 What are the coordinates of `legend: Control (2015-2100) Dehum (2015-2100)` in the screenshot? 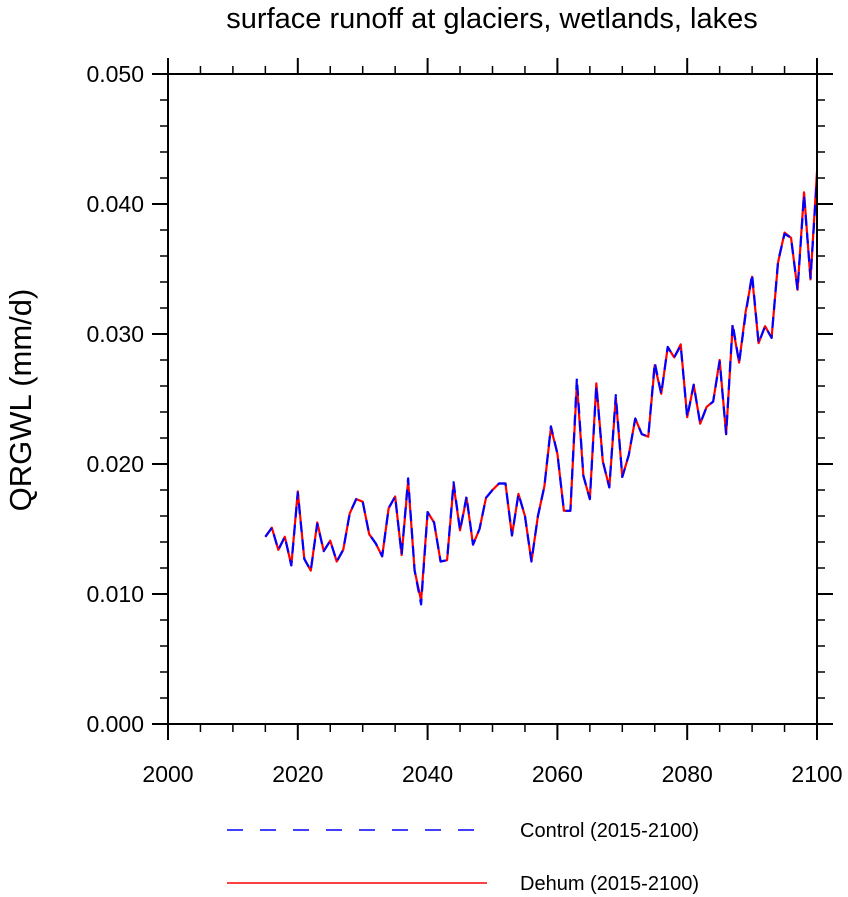 It's located at (463, 857).